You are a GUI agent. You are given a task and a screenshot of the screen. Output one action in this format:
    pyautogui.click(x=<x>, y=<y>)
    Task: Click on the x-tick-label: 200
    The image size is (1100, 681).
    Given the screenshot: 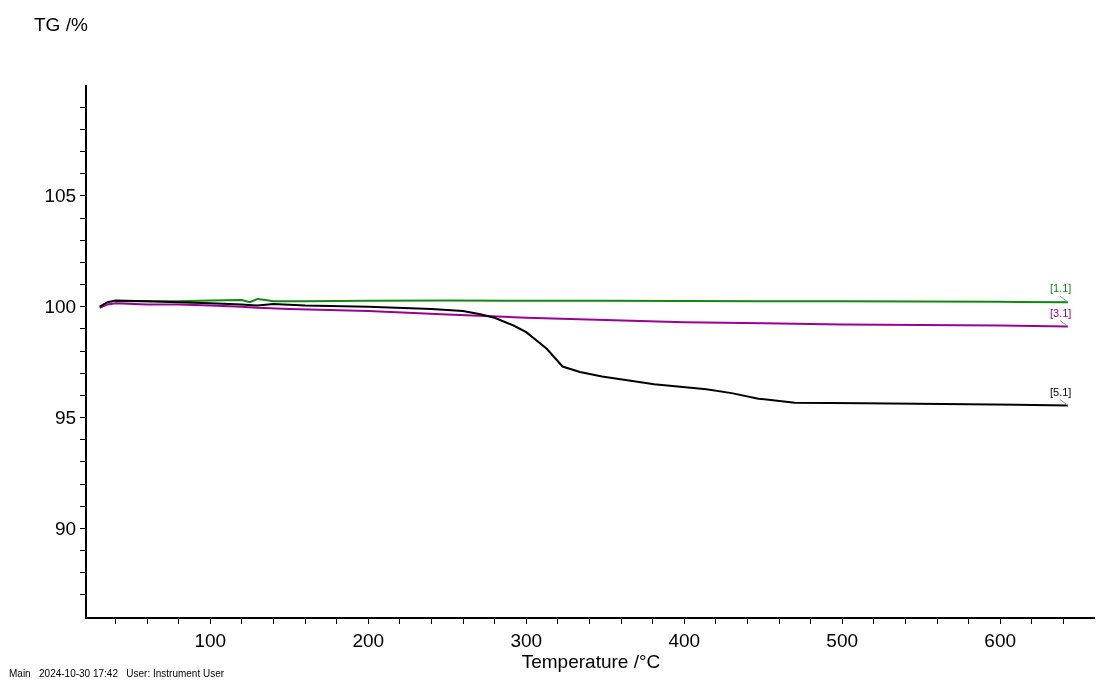 What is the action you would take?
    pyautogui.click(x=368, y=640)
    